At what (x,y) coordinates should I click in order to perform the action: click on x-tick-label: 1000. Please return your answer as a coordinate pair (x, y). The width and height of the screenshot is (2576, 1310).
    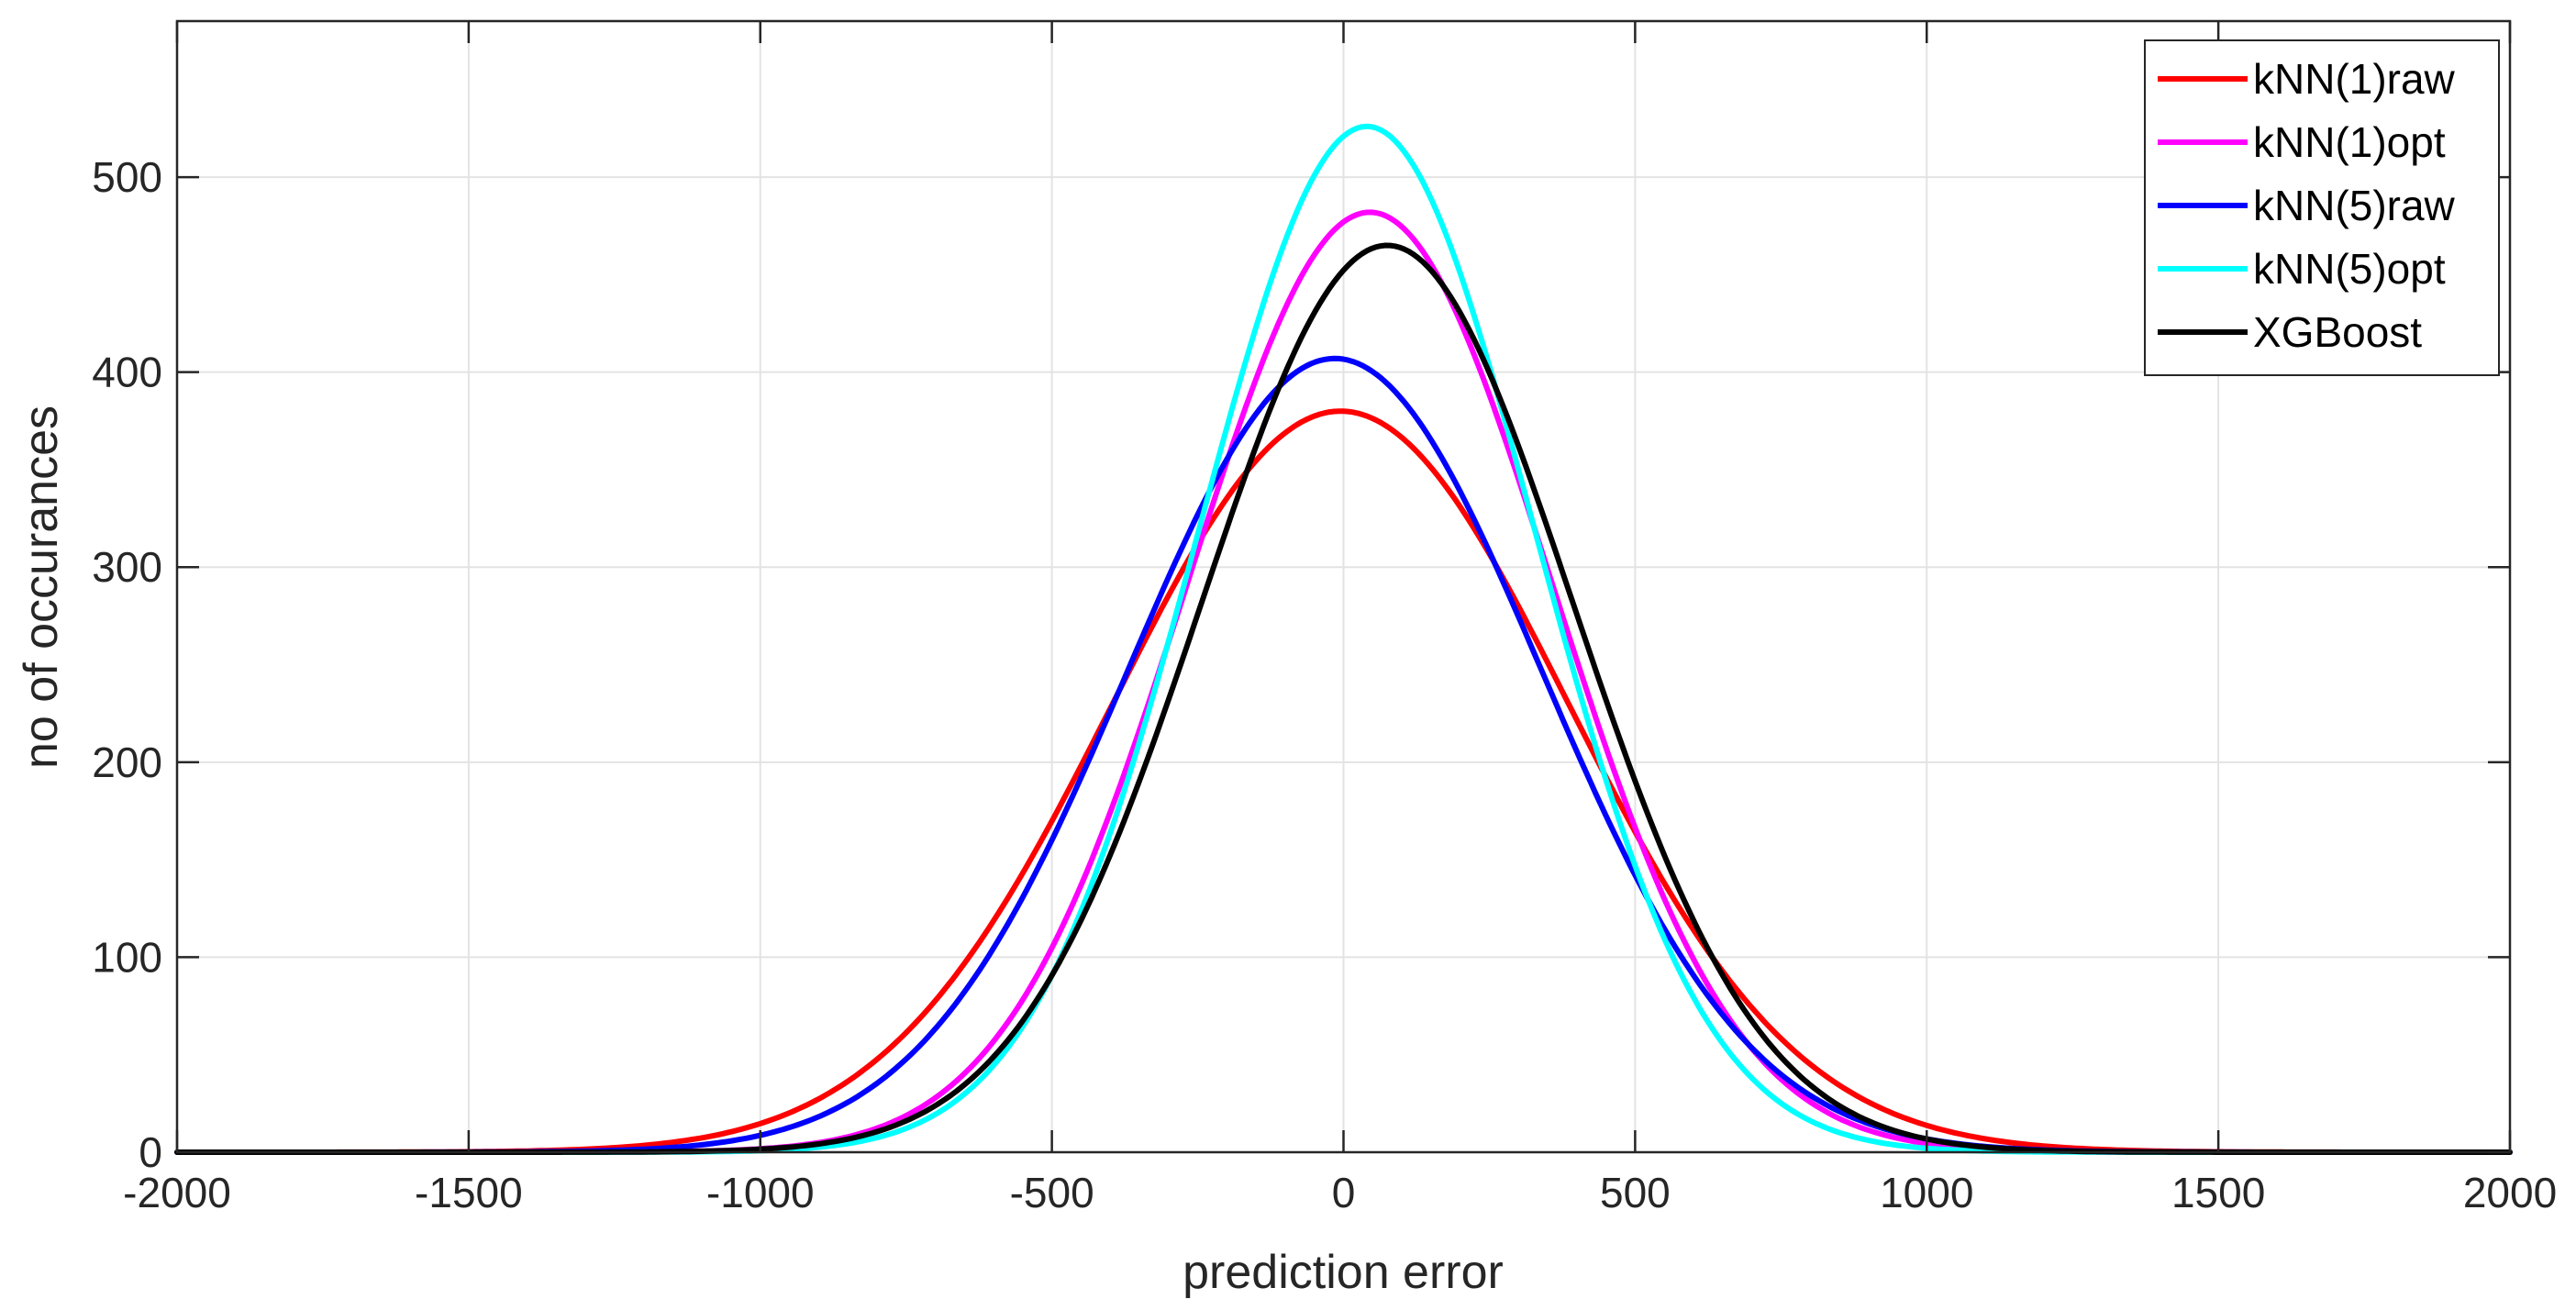
    Looking at the image, I should click on (1926, 1192).